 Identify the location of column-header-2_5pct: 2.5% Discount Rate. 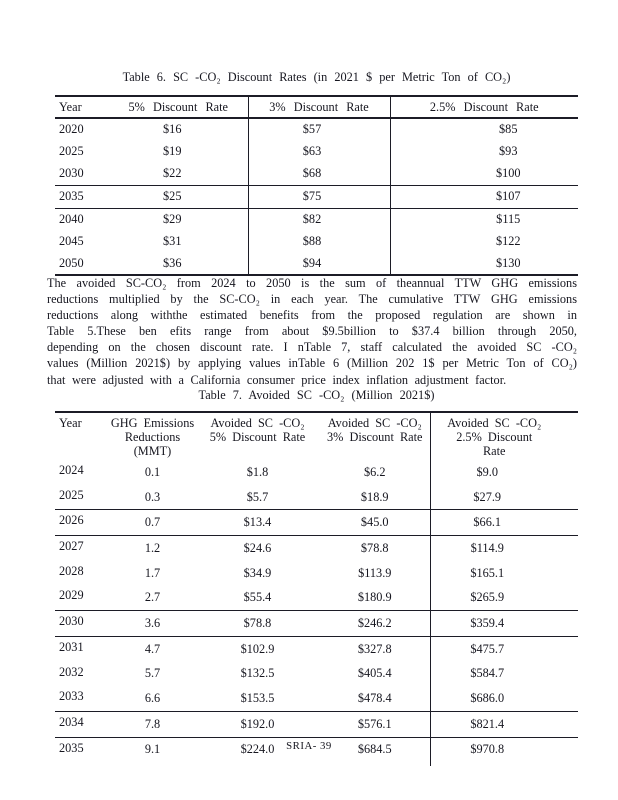
(483, 107).